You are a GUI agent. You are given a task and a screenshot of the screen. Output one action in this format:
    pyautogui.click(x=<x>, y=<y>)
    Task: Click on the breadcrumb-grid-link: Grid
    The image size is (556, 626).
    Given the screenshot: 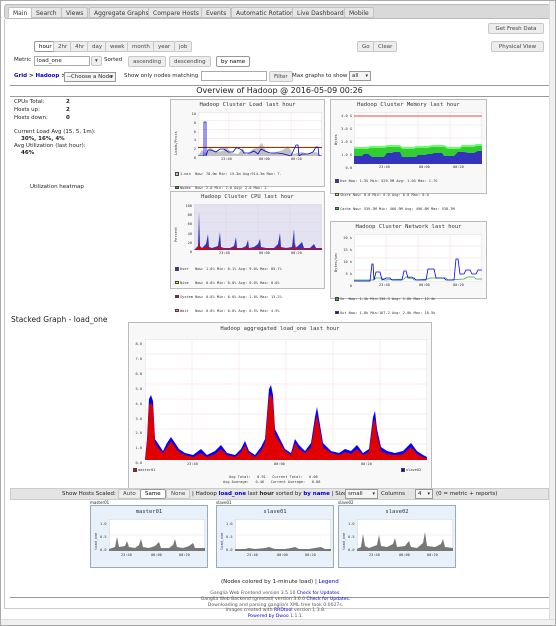 What is the action you would take?
    pyautogui.click(x=21, y=76)
    